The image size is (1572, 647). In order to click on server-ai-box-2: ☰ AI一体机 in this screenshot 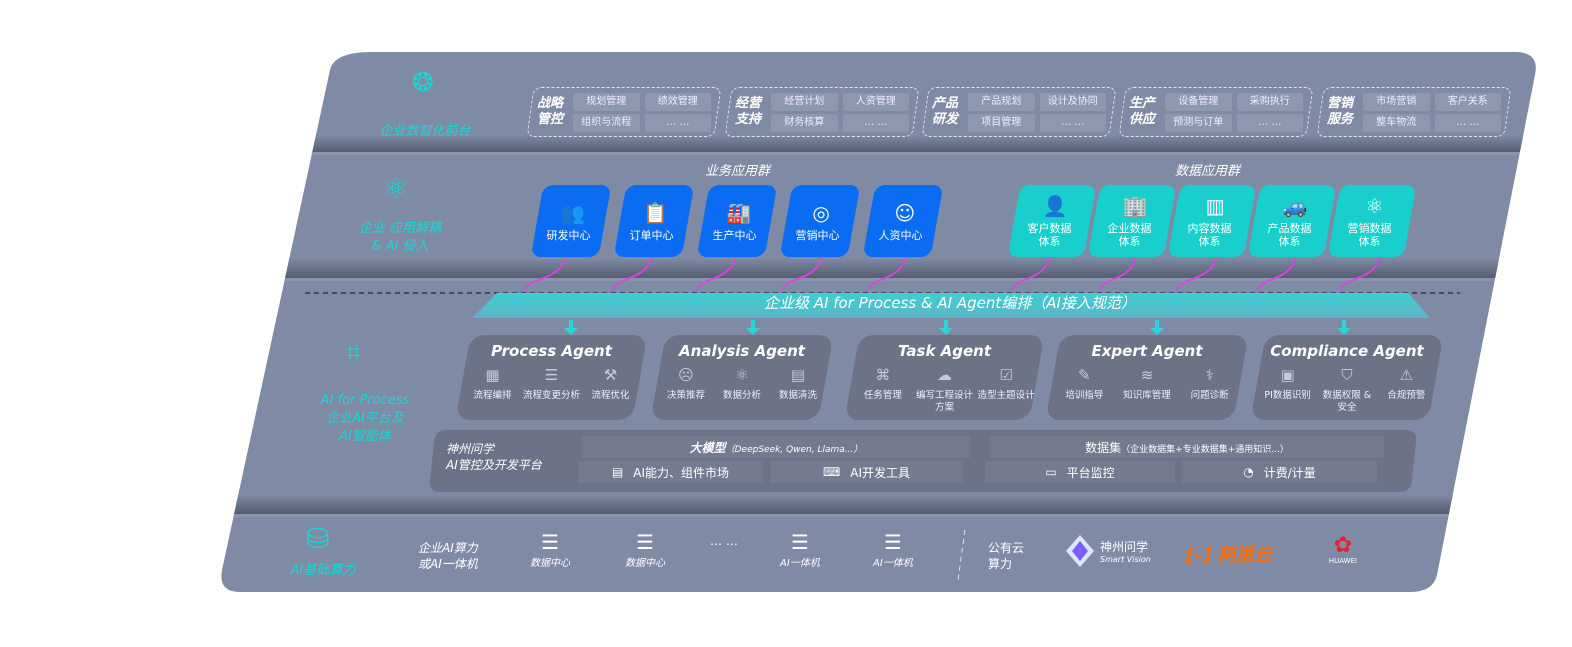, I will do `click(893, 549)`.